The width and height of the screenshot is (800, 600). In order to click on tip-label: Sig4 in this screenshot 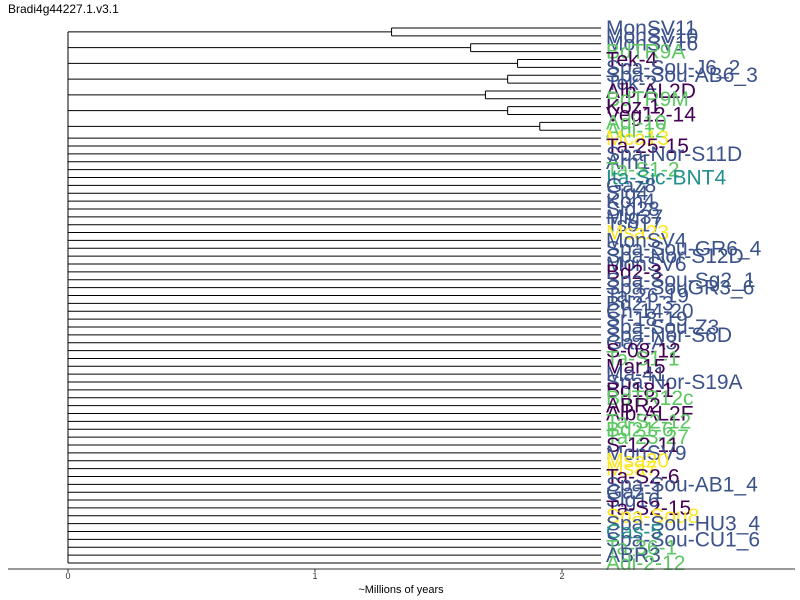, I will do `click(627, 193)`.